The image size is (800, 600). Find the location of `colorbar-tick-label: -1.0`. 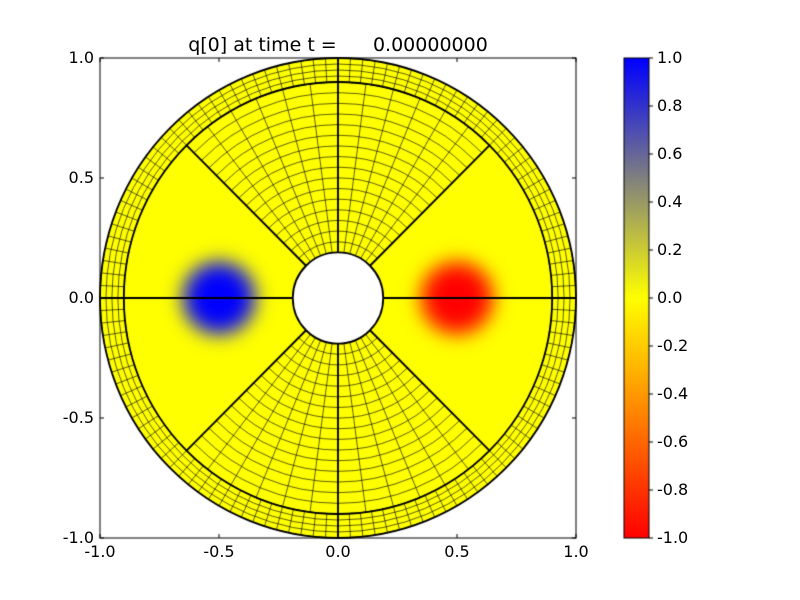

colorbar-tick-label: -1.0 is located at coordinates (673, 537).